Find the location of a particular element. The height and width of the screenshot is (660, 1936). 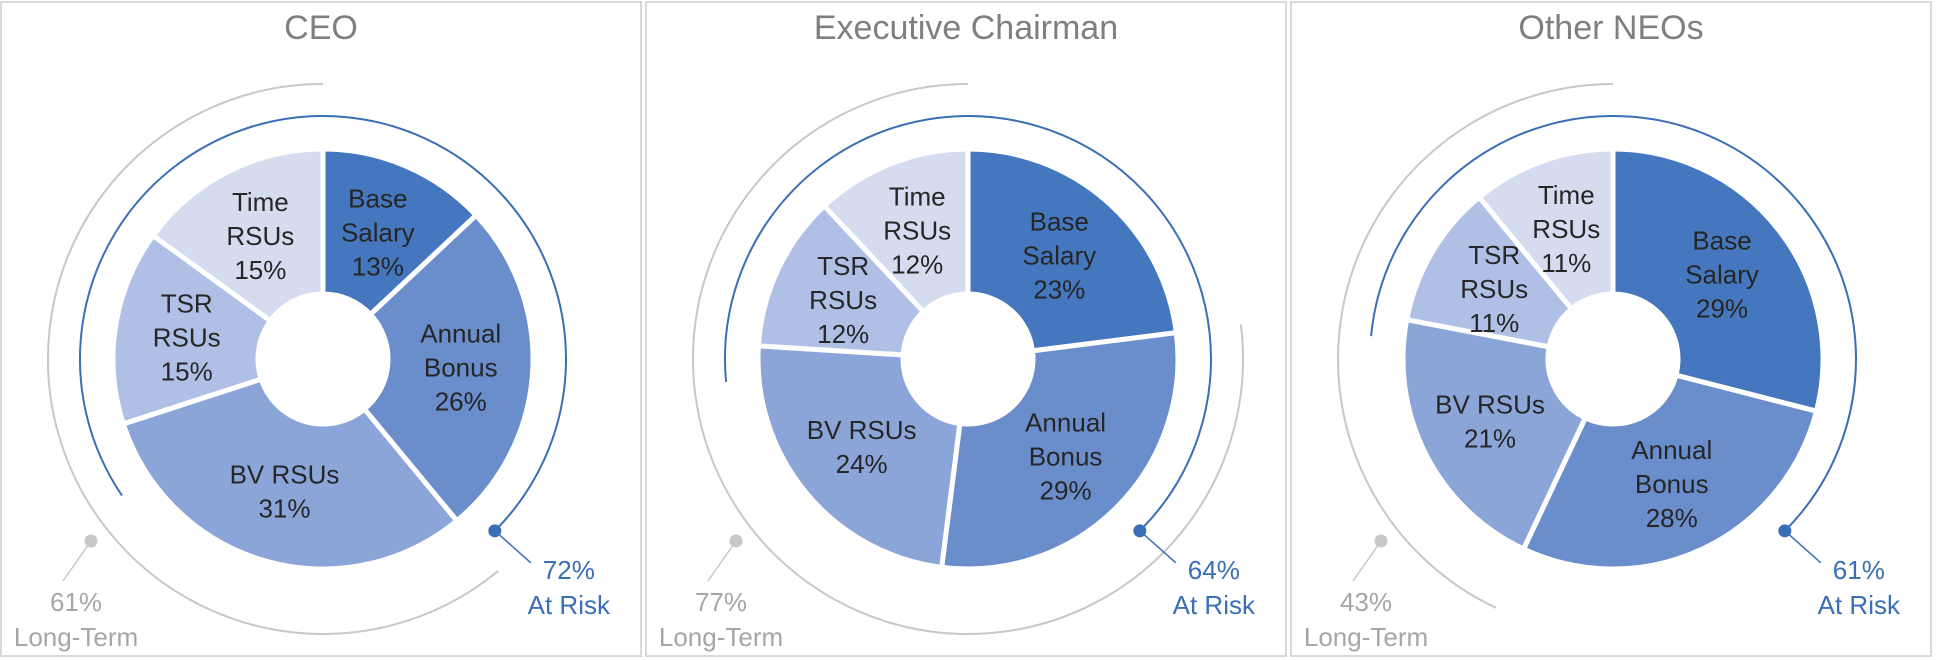

slice-label-tsr-rsus: TSR RSUs 12% is located at coordinates (843, 300).